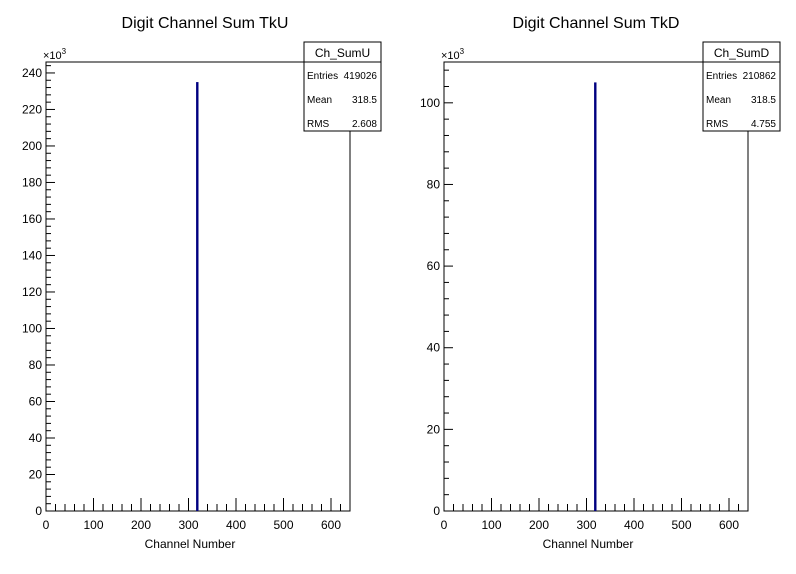  Describe the element at coordinates (760, 76) in the screenshot. I see `stats-value: 210862` at that location.